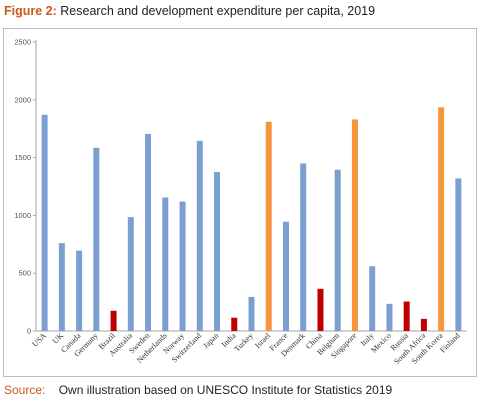 Image resolution: width=482 pixels, height=402 pixels. What do you see at coordinates (243, 342) in the screenshot?
I see `x-tick-label: Turkey` at bounding box center [243, 342].